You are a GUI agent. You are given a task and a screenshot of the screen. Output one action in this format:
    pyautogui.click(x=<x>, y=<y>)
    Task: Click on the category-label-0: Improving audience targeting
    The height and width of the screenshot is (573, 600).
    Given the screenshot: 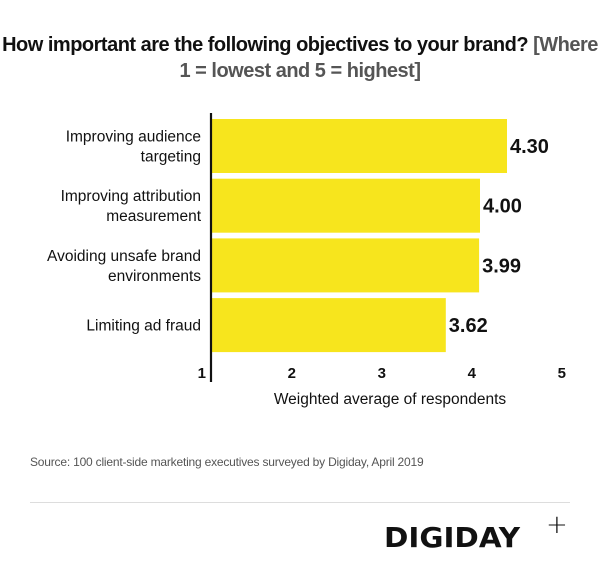 What is the action you would take?
    pyautogui.click(x=133, y=147)
    